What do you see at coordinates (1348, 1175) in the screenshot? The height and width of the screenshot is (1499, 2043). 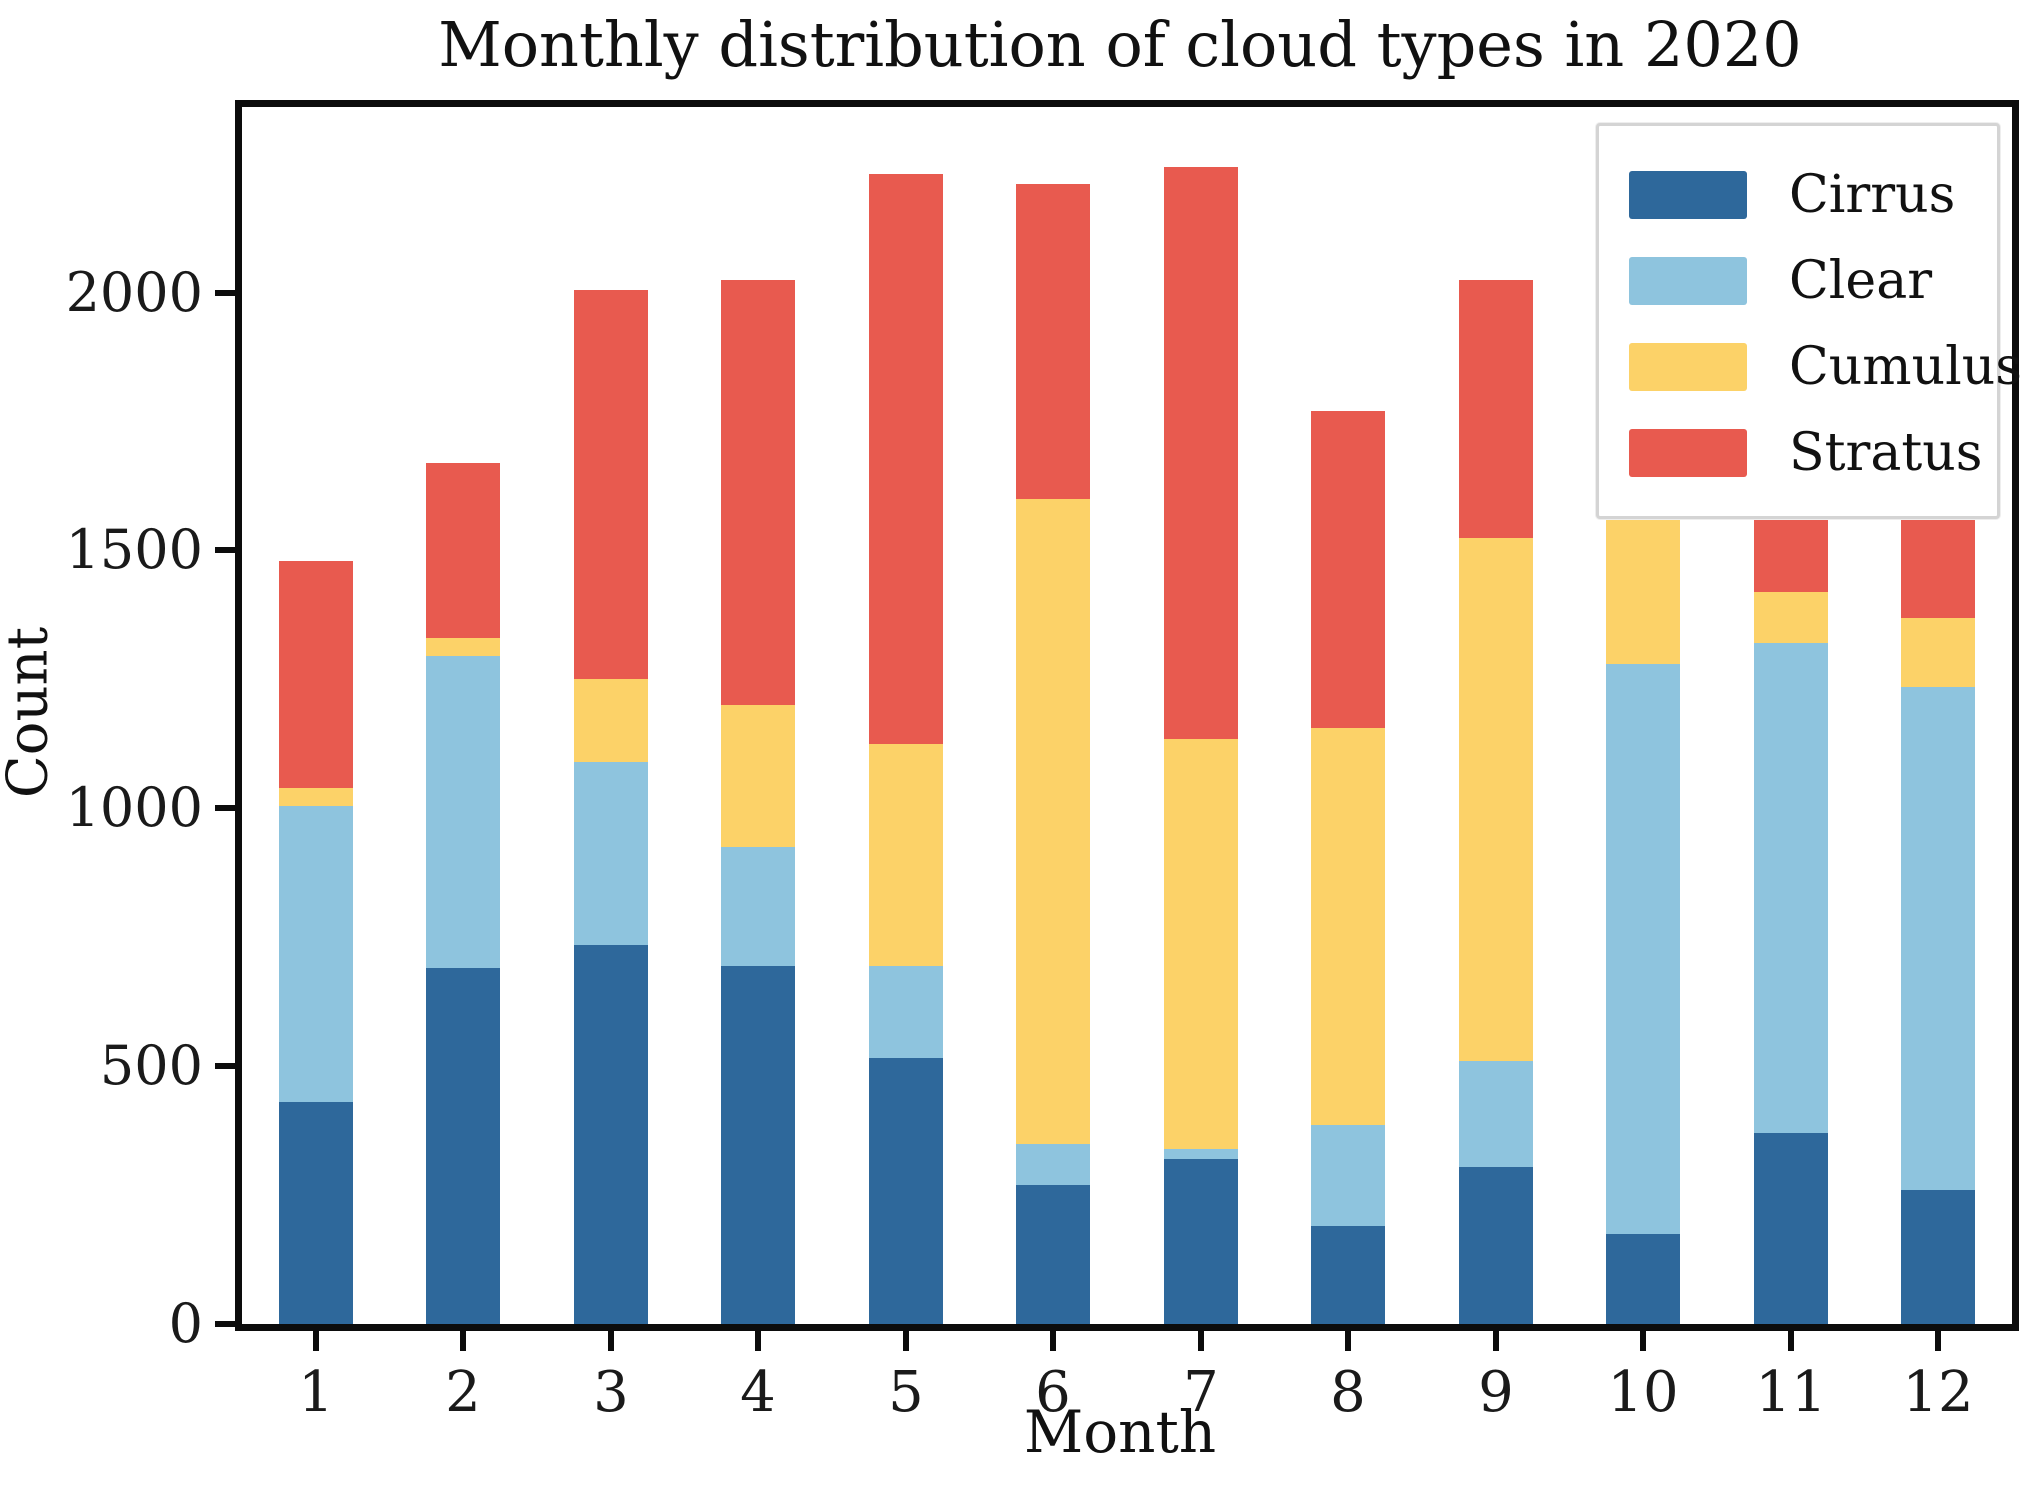 I see `bar-m8-clear-segment` at bounding box center [1348, 1175].